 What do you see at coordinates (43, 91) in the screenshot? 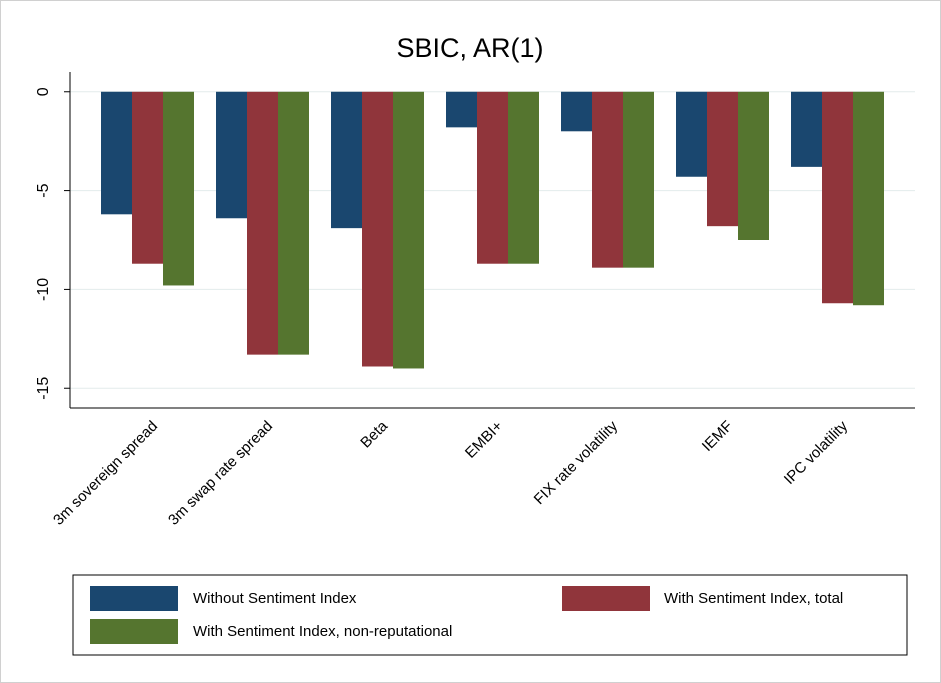
I see `y-tick-label: 0` at bounding box center [43, 91].